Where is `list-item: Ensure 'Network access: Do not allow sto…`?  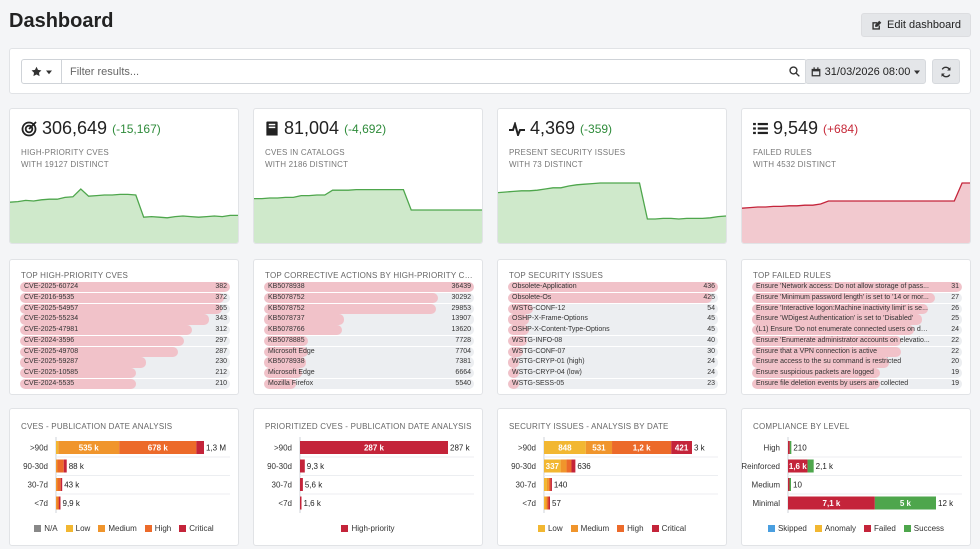
list-item: Ensure 'Network access: Do not allow sto… is located at coordinates (857, 287).